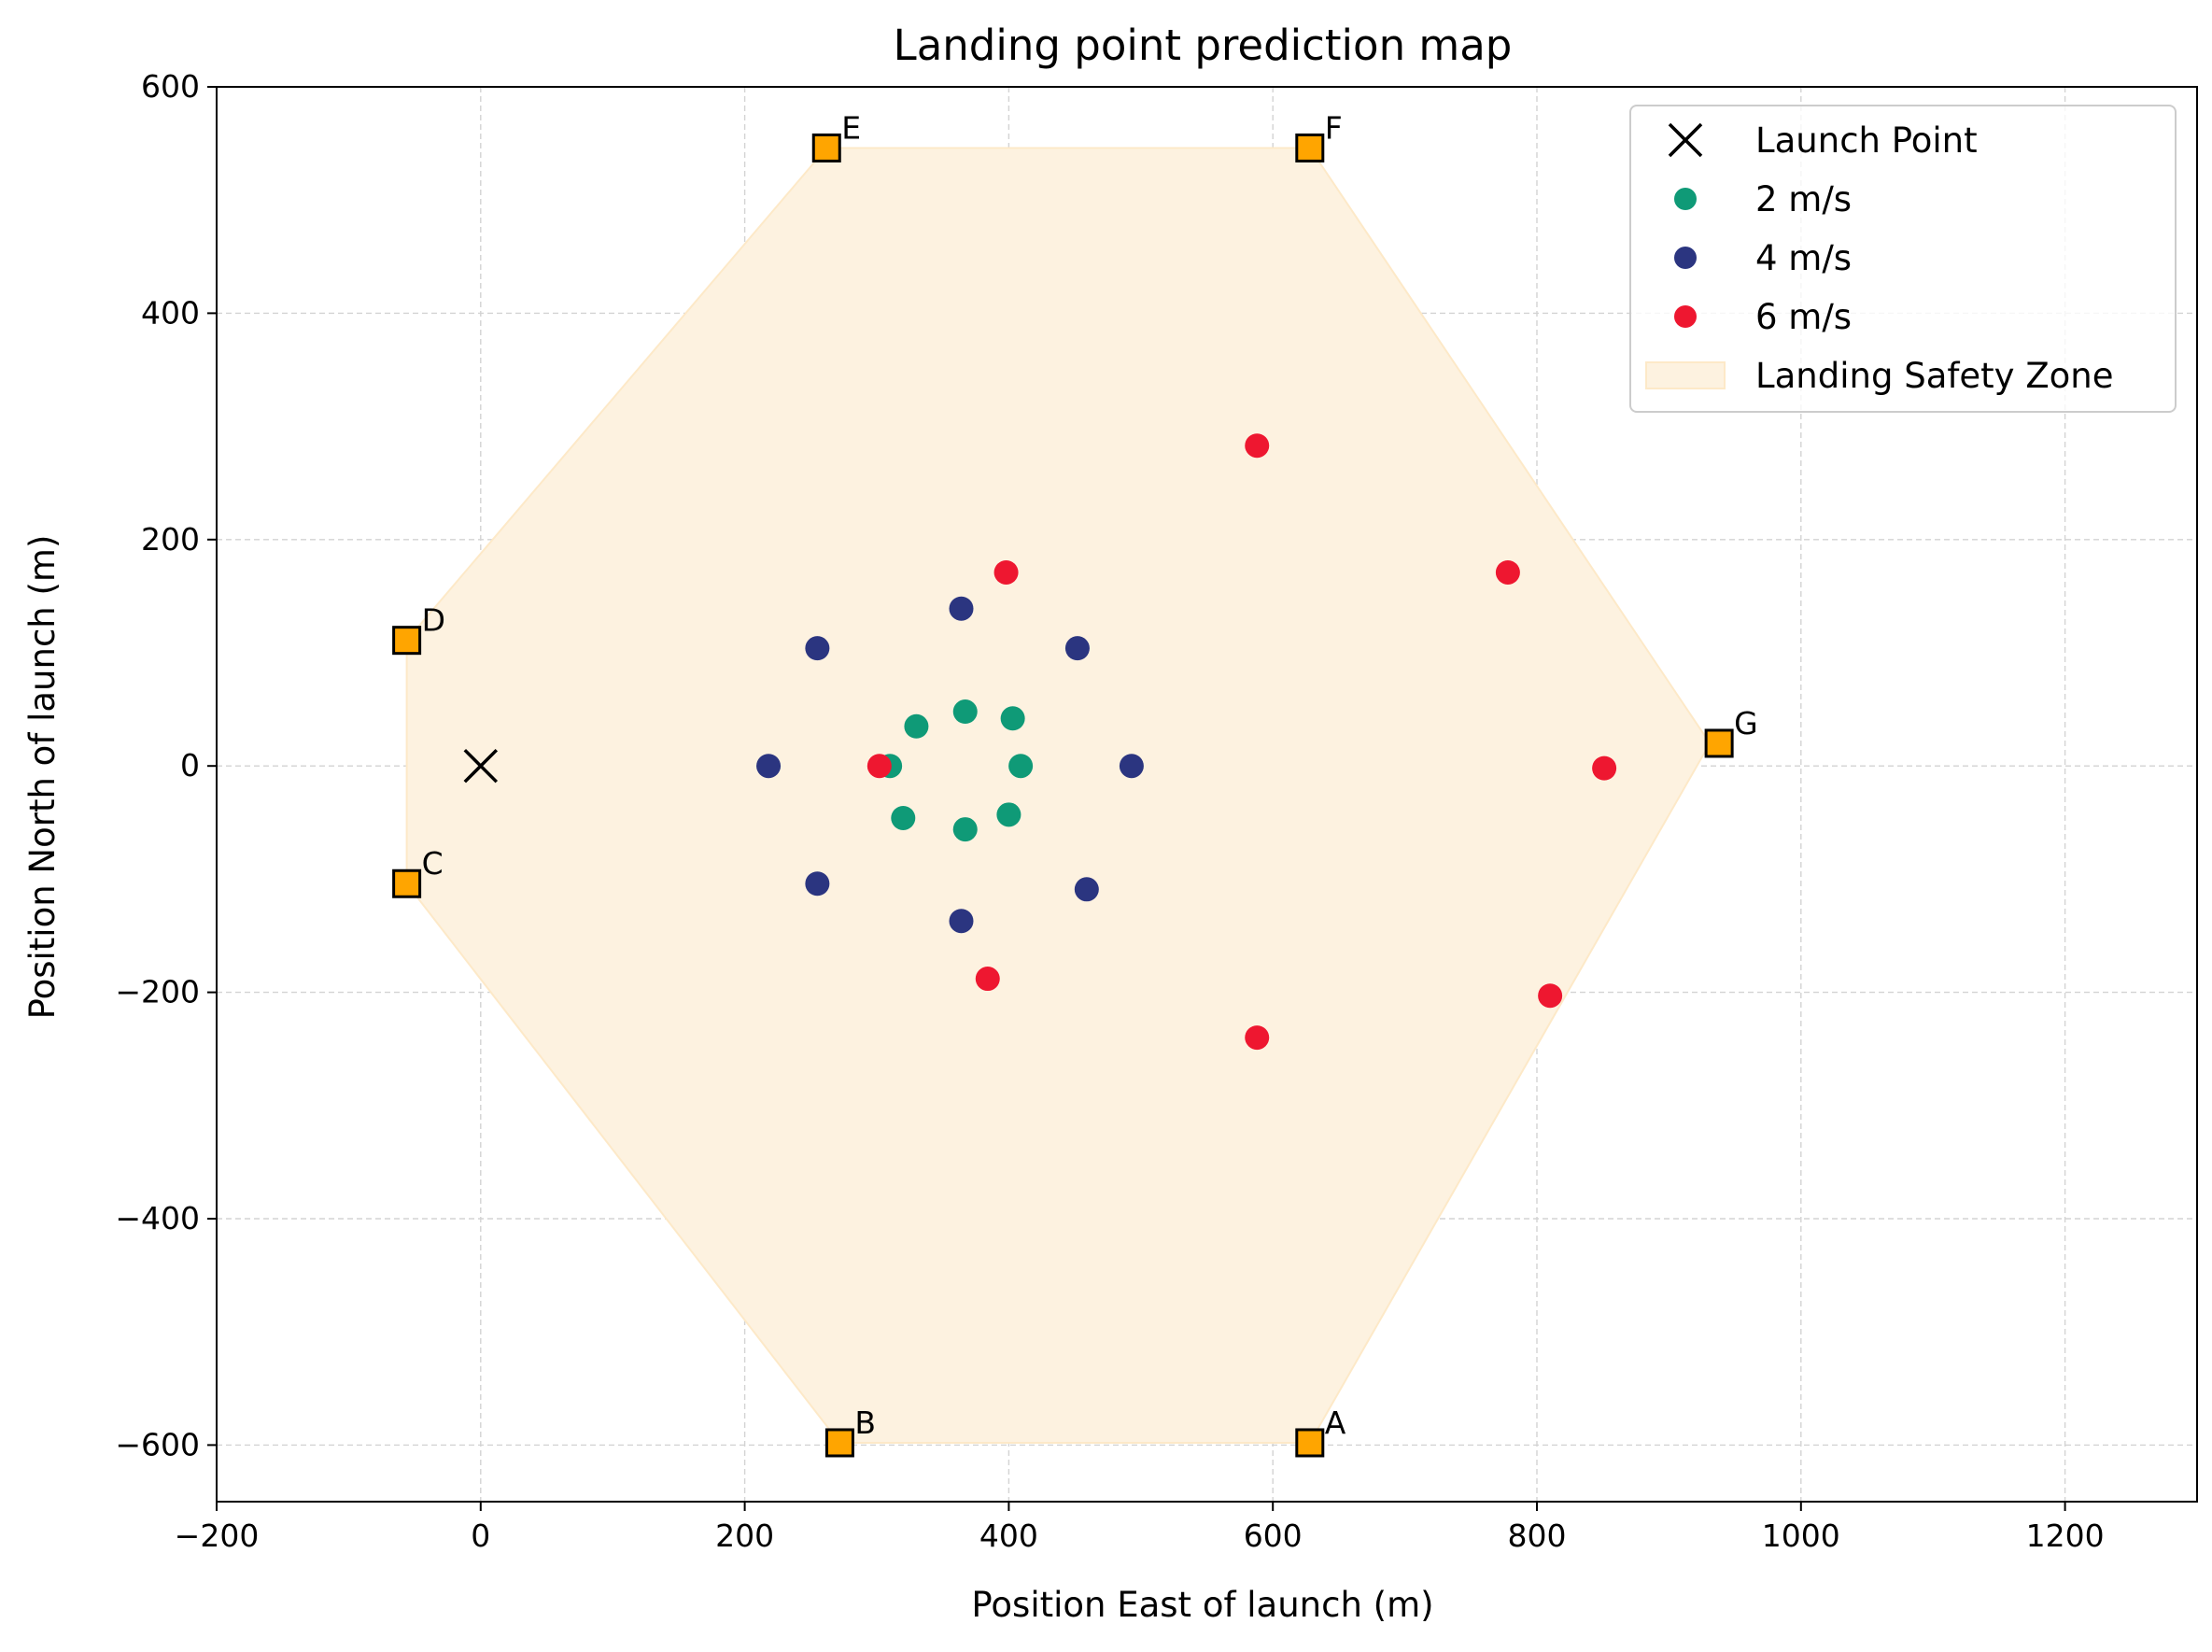  I want to click on y-tick-label: 200, so click(170, 539).